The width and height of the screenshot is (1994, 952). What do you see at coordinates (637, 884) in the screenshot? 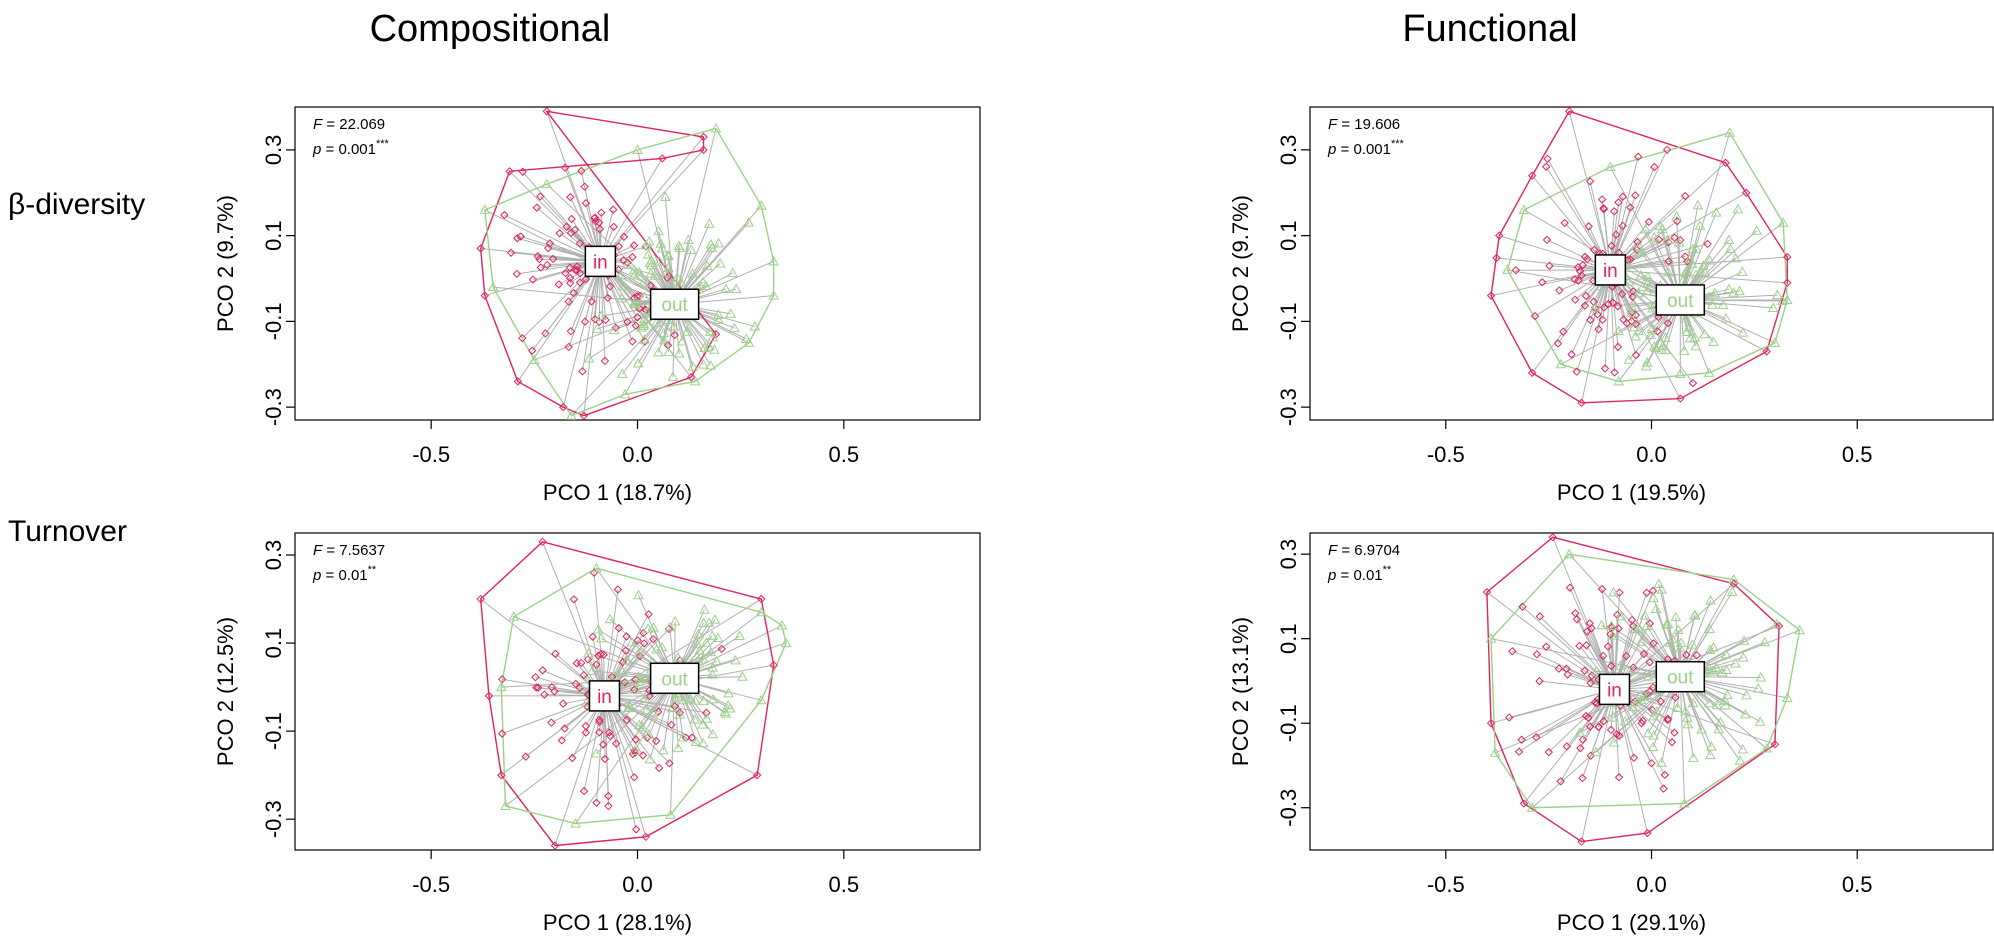
I see `x-tick-label: 0.0` at bounding box center [637, 884].